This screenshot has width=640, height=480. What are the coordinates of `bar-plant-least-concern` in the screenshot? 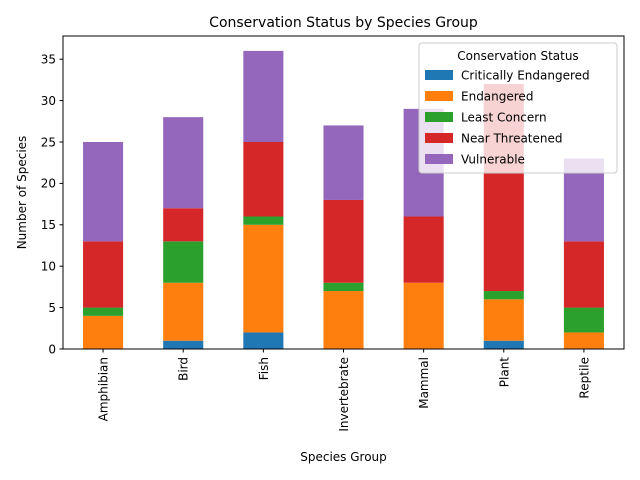 It's located at (503, 295).